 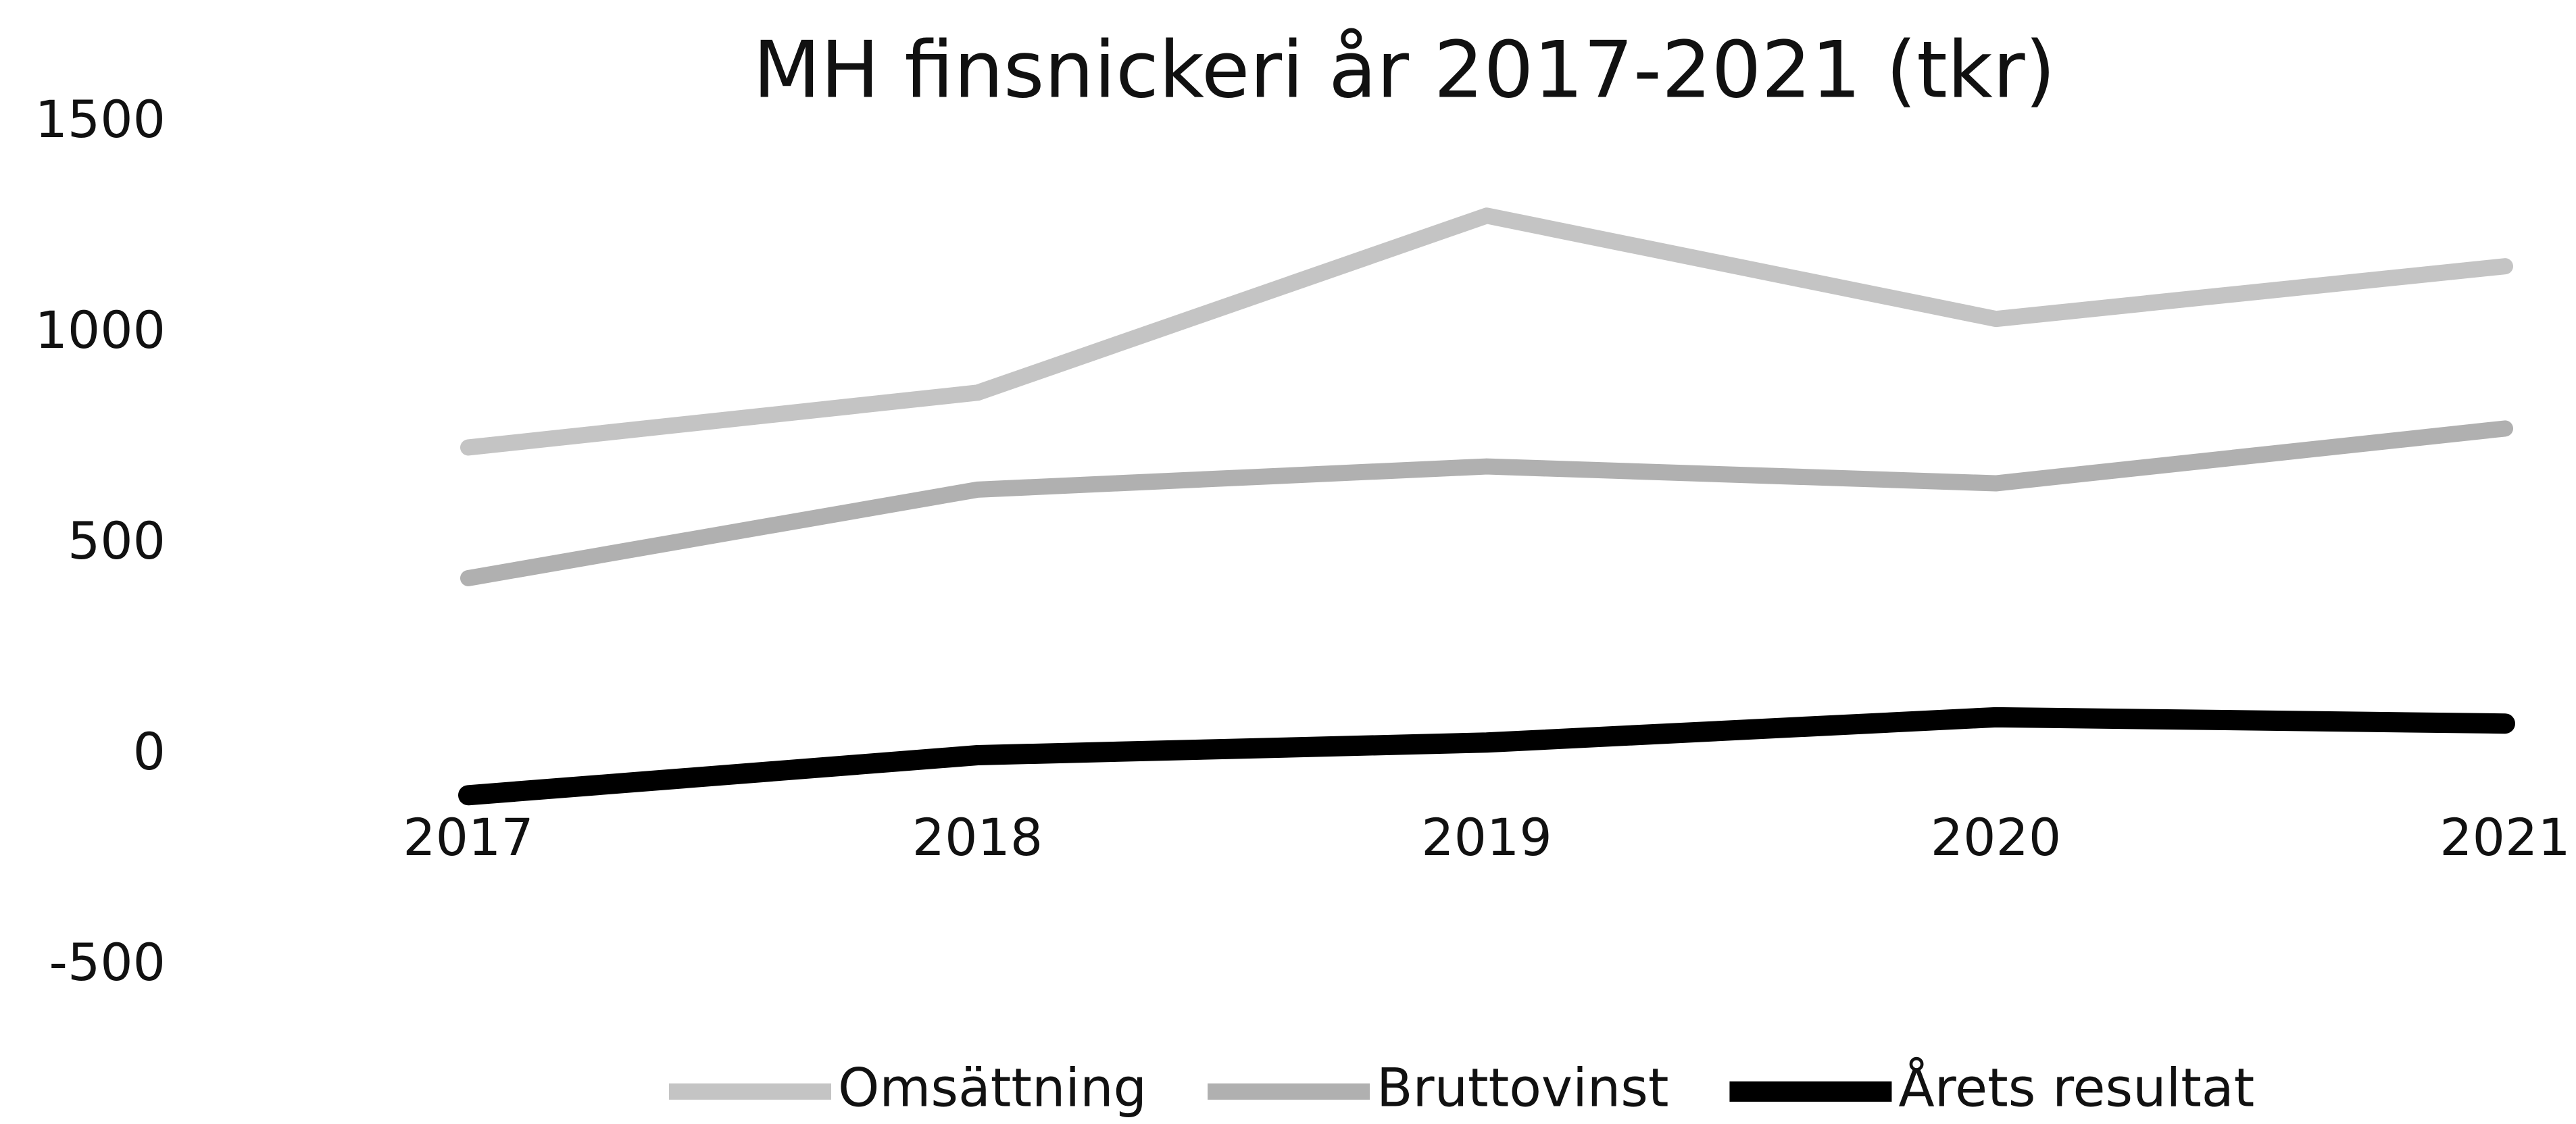 What do you see at coordinates (117, 541) in the screenshot?
I see `y-tick-label: 500` at bounding box center [117, 541].